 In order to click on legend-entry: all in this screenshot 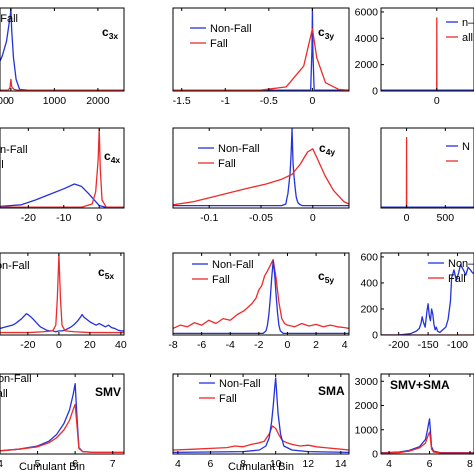, I will do `click(467, 38)`.